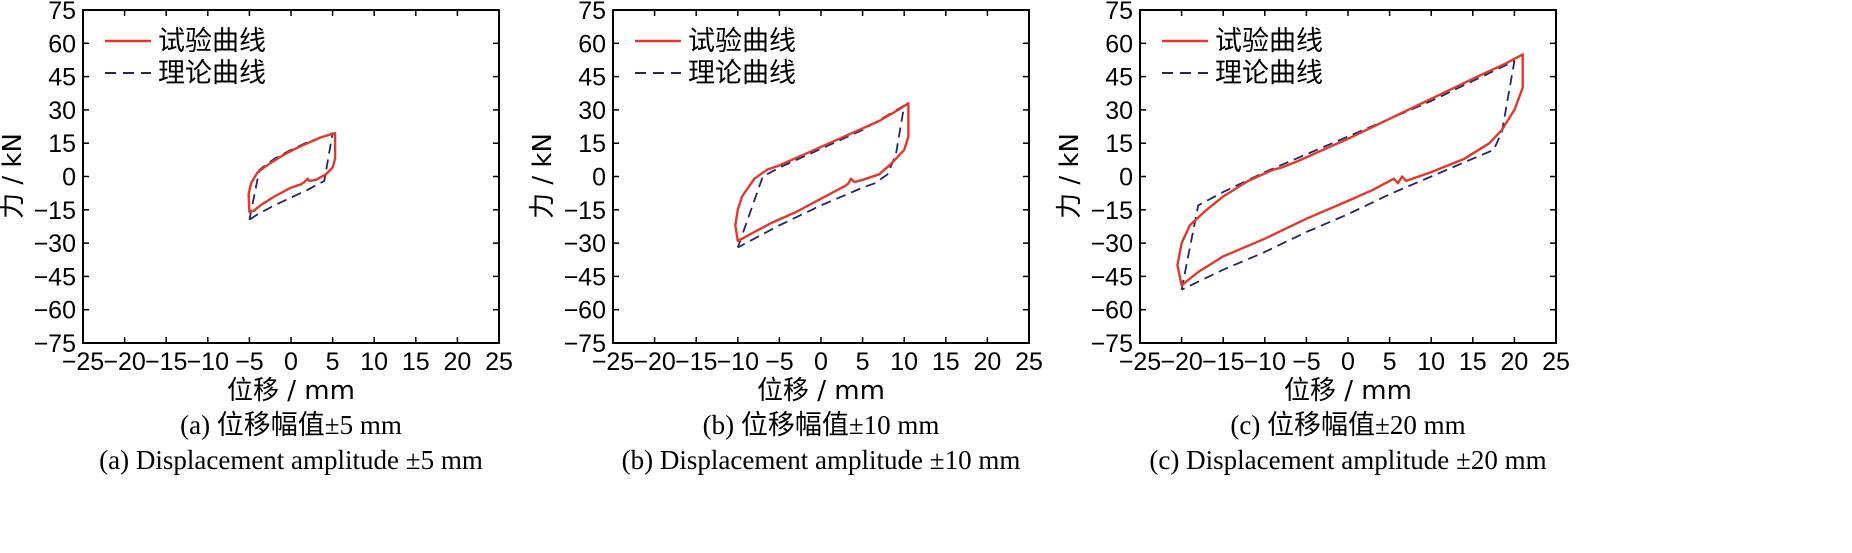 The width and height of the screenshot is (1852, 553). What do you see at coordinates (291, 425) in the screenshot?
I see `caption-cn: (a) 位移幅值±5 mm` at bounding box center [291, 425].